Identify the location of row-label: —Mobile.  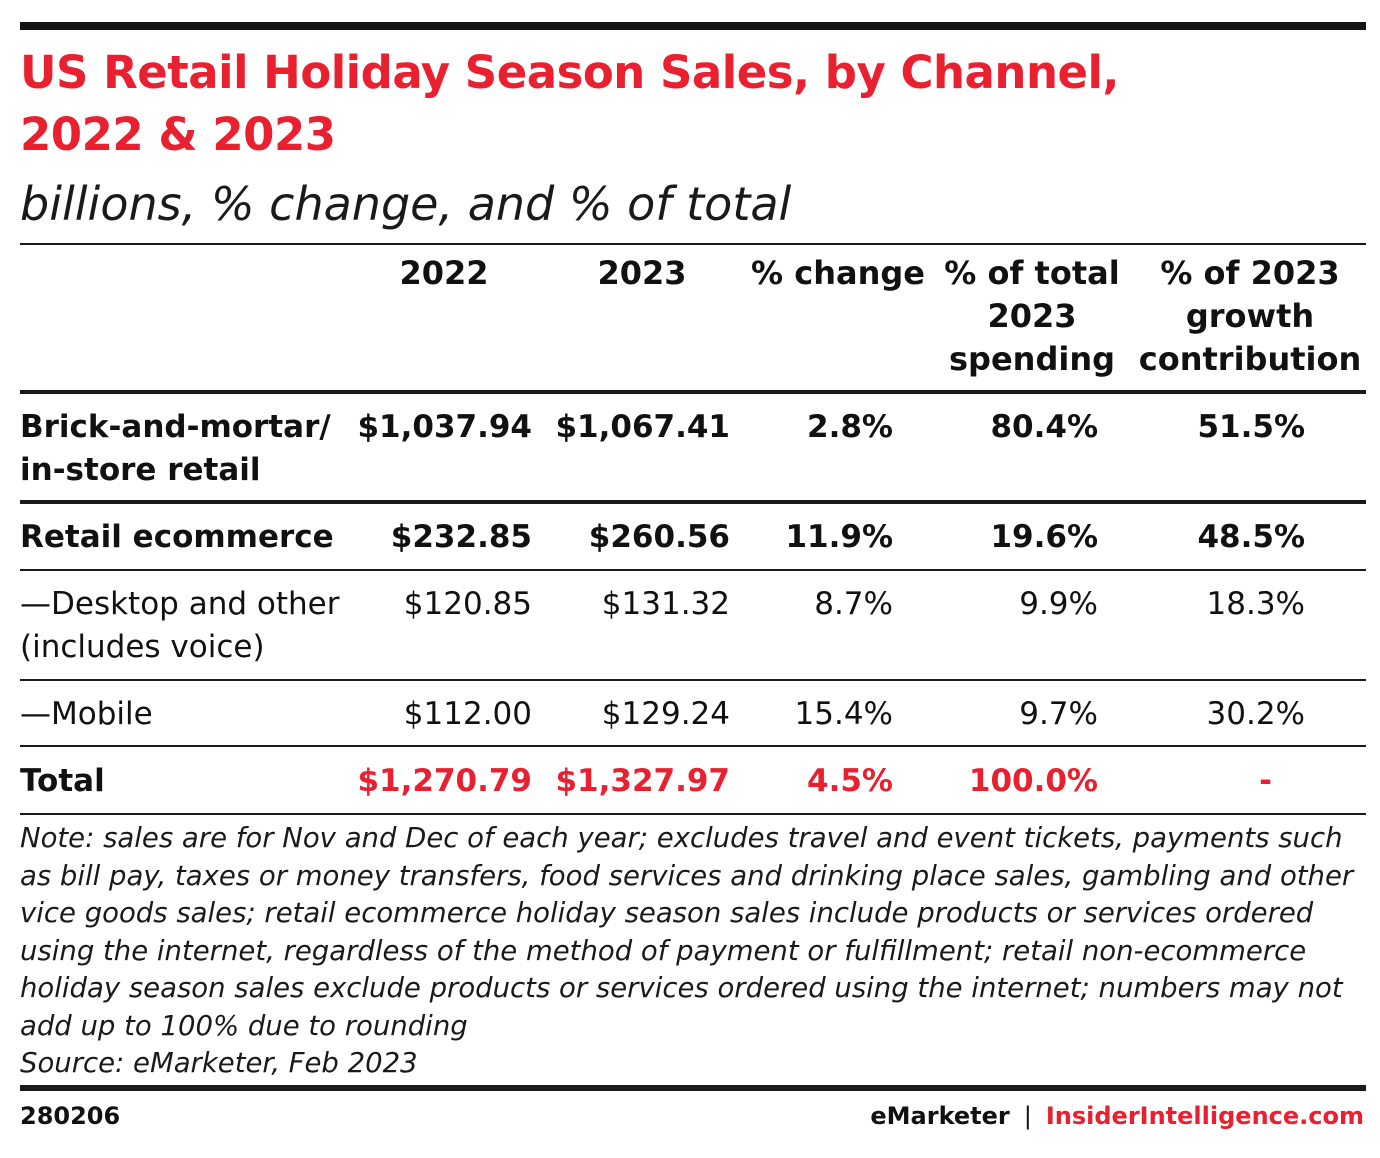
(86, 714).